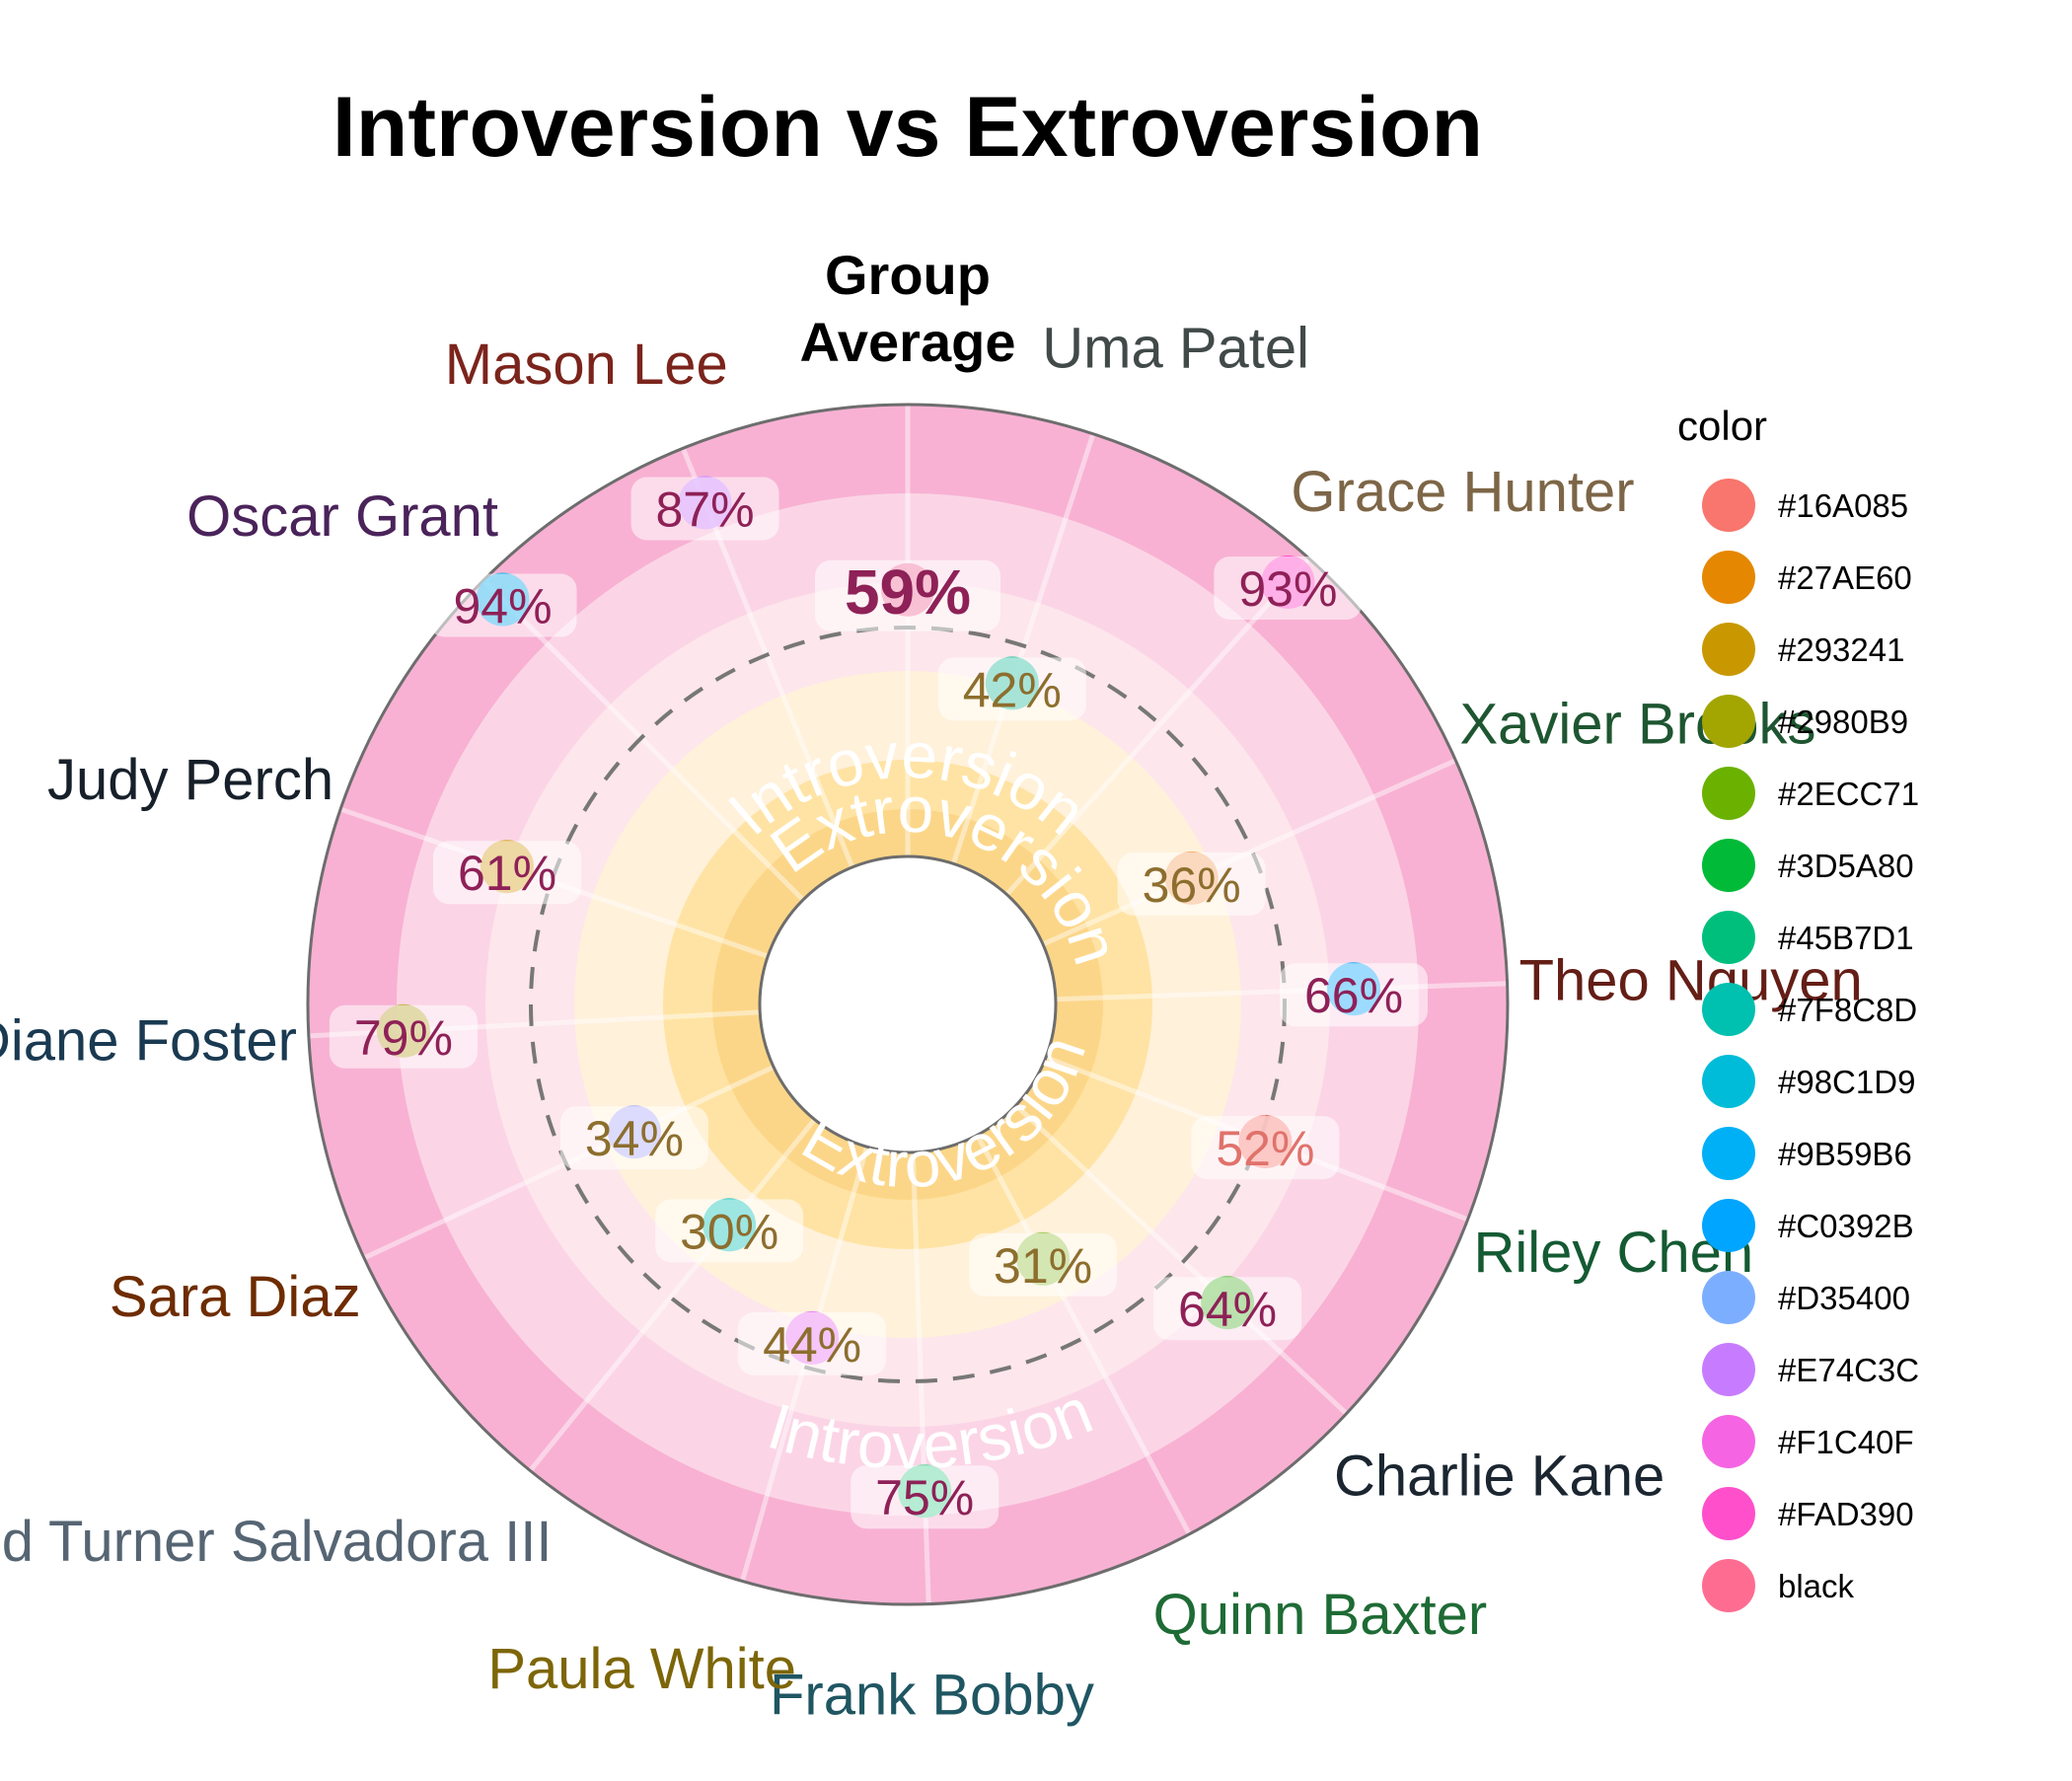 Image resolution: width=2072 pixels, height=1781 pixels. What do you see at coordinates (1846, 866) in the screenshot?
I see `legend-label: #3D5A80` at bounding box center [1846, 866].